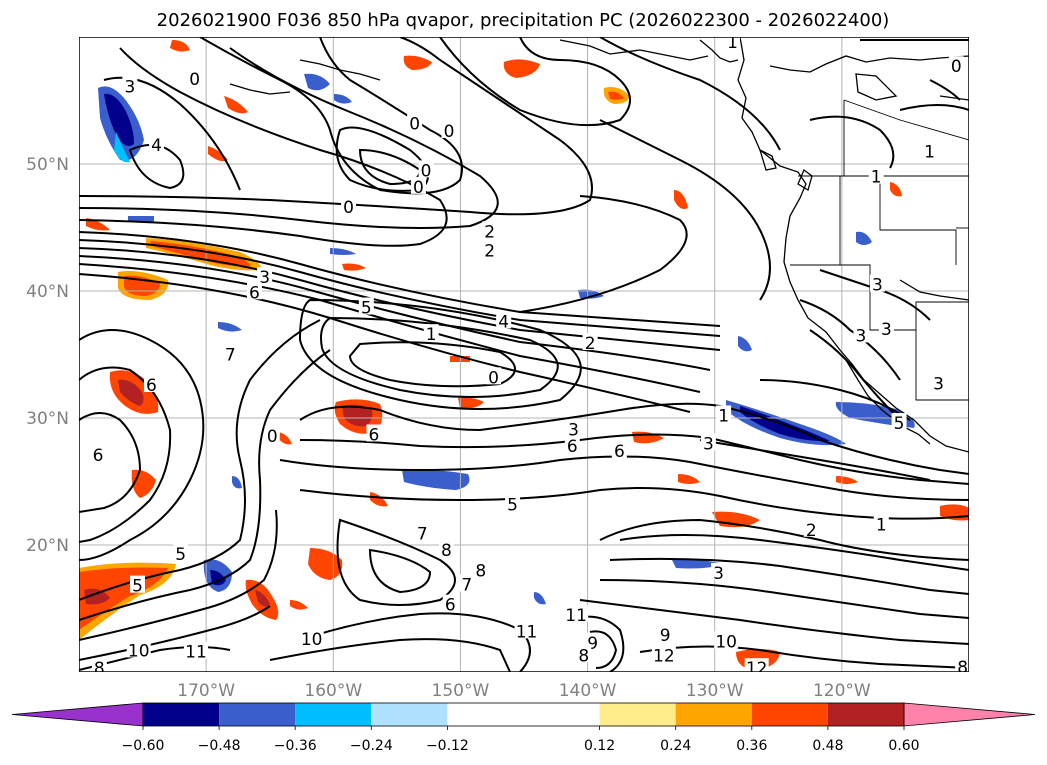  What do you see at coordinates (312, 640) in the screenshot?
I see `contour-label: 10` at bounding box center [312, 640].